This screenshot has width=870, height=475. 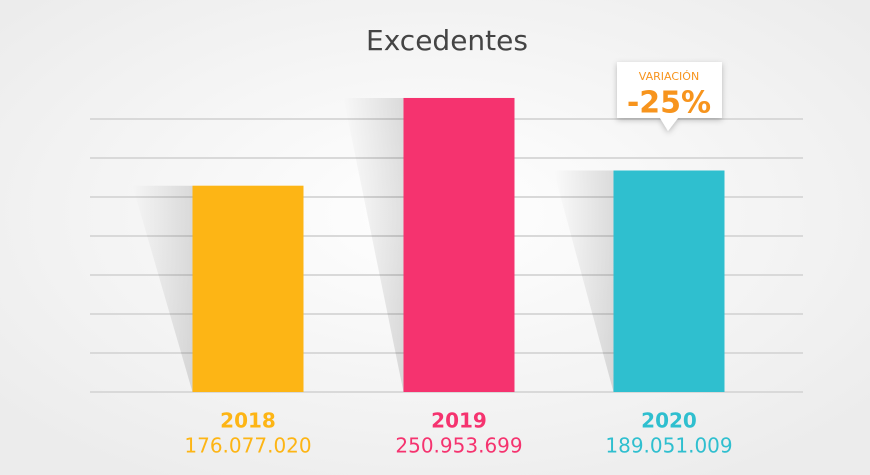 What do you see at coordinates (447, 40) in the screenshot?
I see `chart-title: Excedentes` at bounding box center [447, 40].